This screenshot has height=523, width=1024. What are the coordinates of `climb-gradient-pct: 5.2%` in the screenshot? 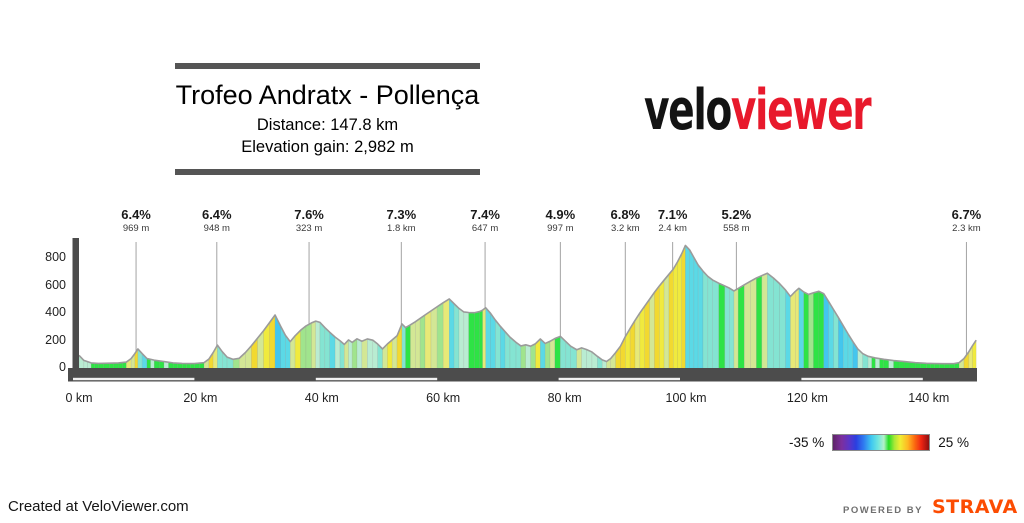 It's located at (736, 214).